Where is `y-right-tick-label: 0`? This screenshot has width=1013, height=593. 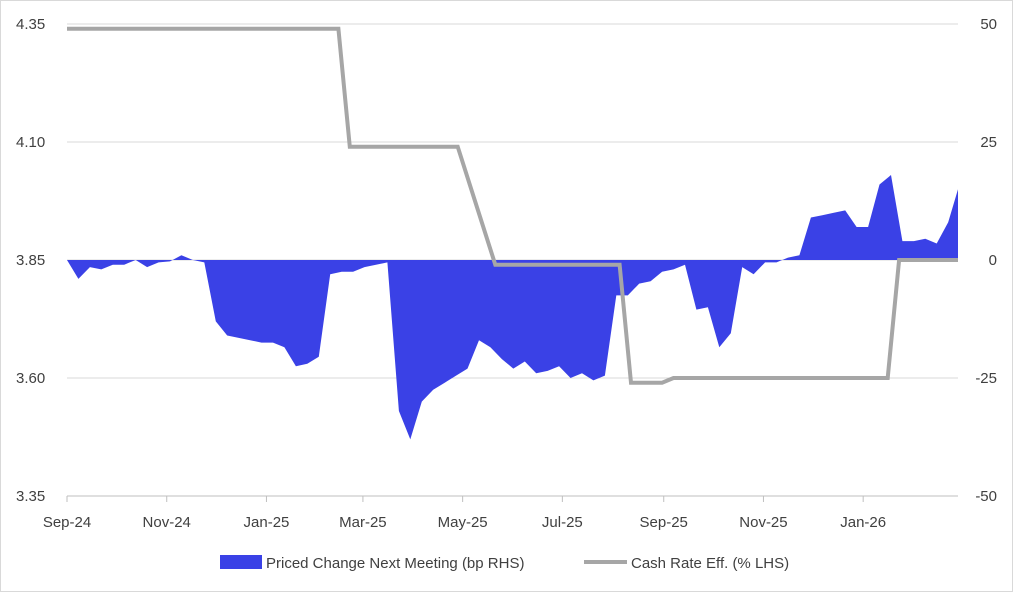
y-right-tick-label: 0 is located at coordinates (993, 260).